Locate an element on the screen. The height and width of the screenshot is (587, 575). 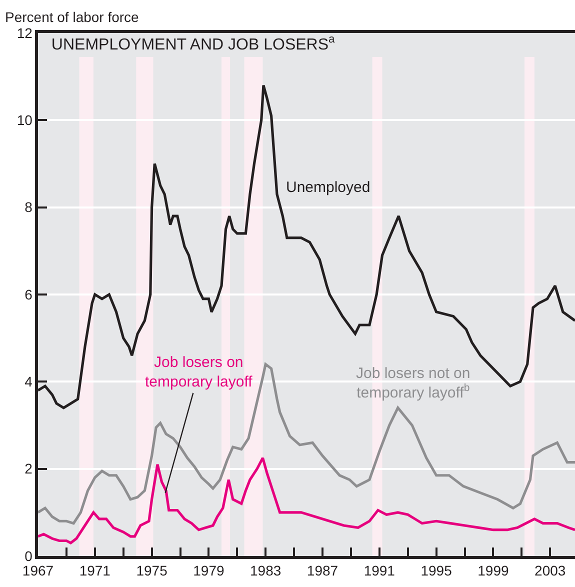
x-tick-label: 1967 is located at coordinates (38, 570).